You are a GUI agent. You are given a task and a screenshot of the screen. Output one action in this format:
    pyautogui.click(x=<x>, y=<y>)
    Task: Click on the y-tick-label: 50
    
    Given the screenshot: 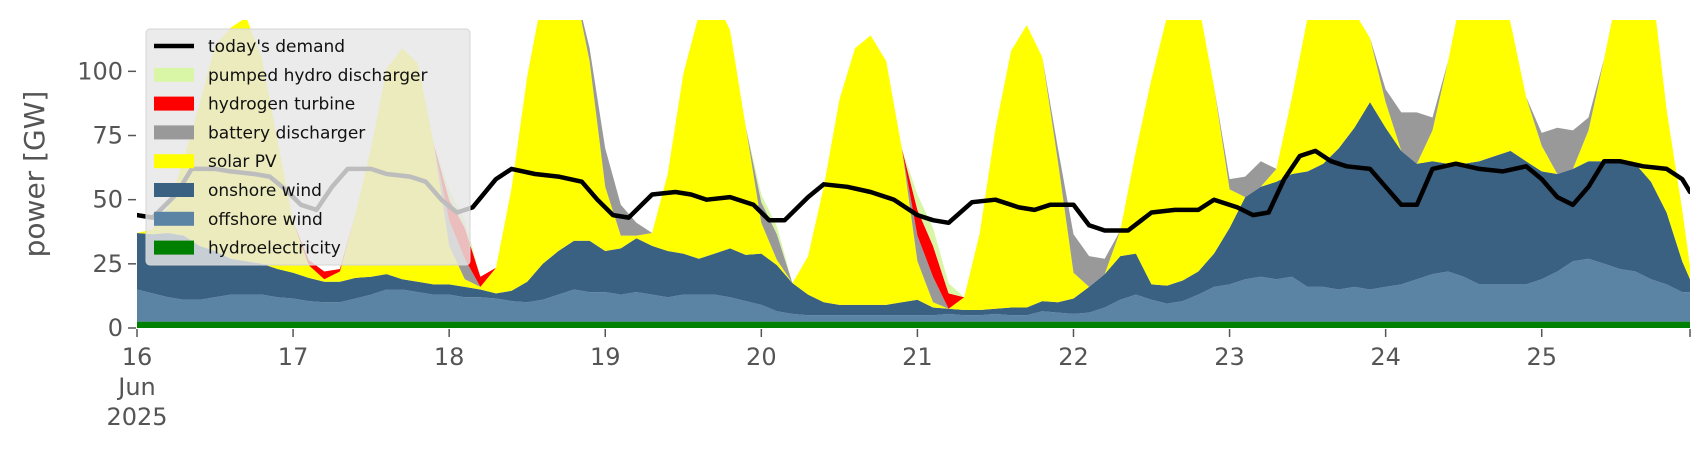 What is the action you would take?
    pyautogui.click(x=107, y=200)
    